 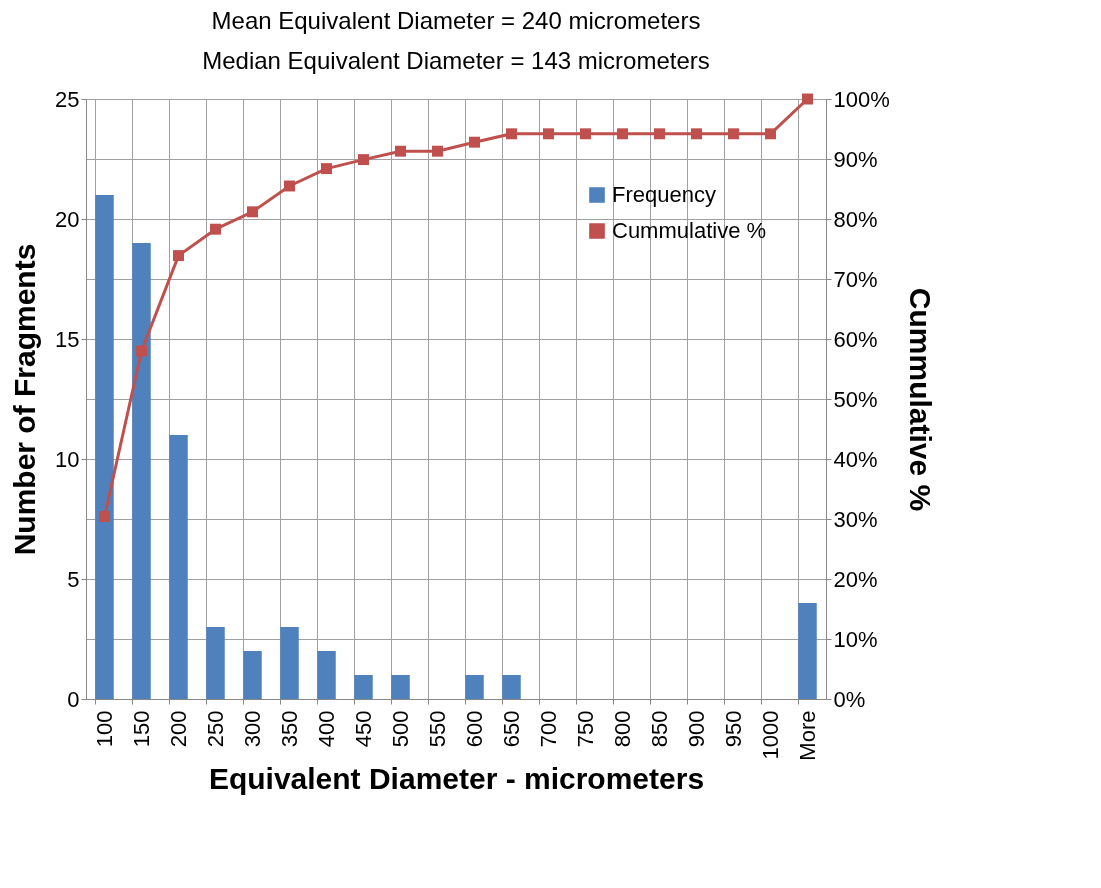 I want to click on text: Mean Equivalent Diameter = 240 micrometers, so click(x=456, y=20).